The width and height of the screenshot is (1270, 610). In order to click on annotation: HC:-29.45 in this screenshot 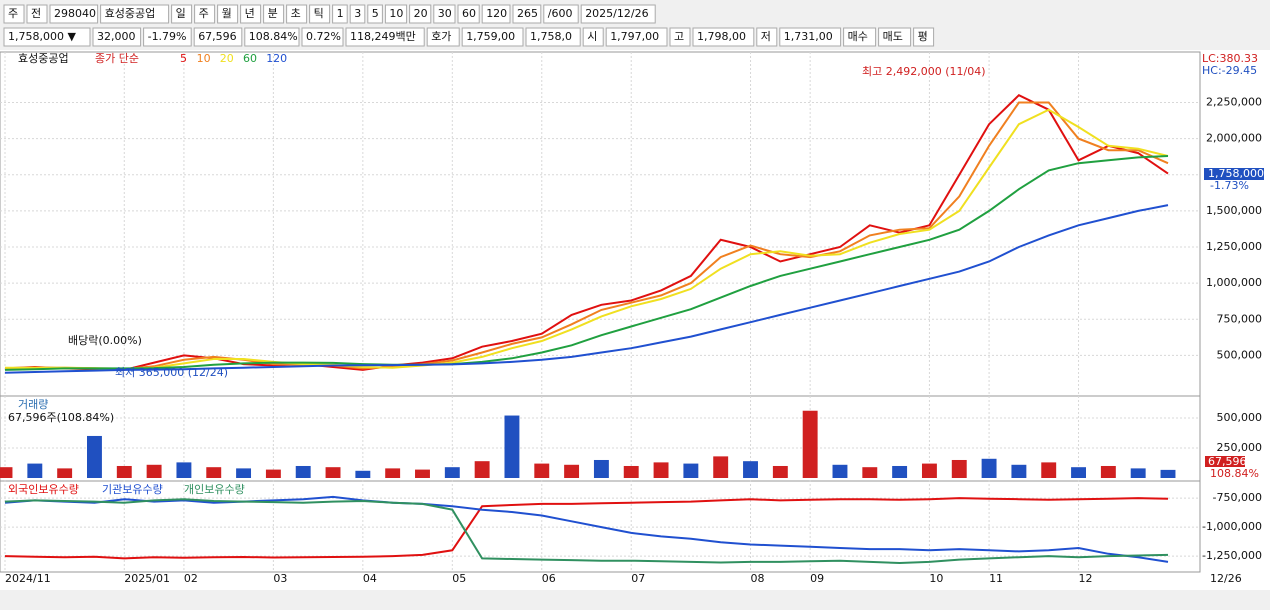, I will do `click(1229, 70)`.